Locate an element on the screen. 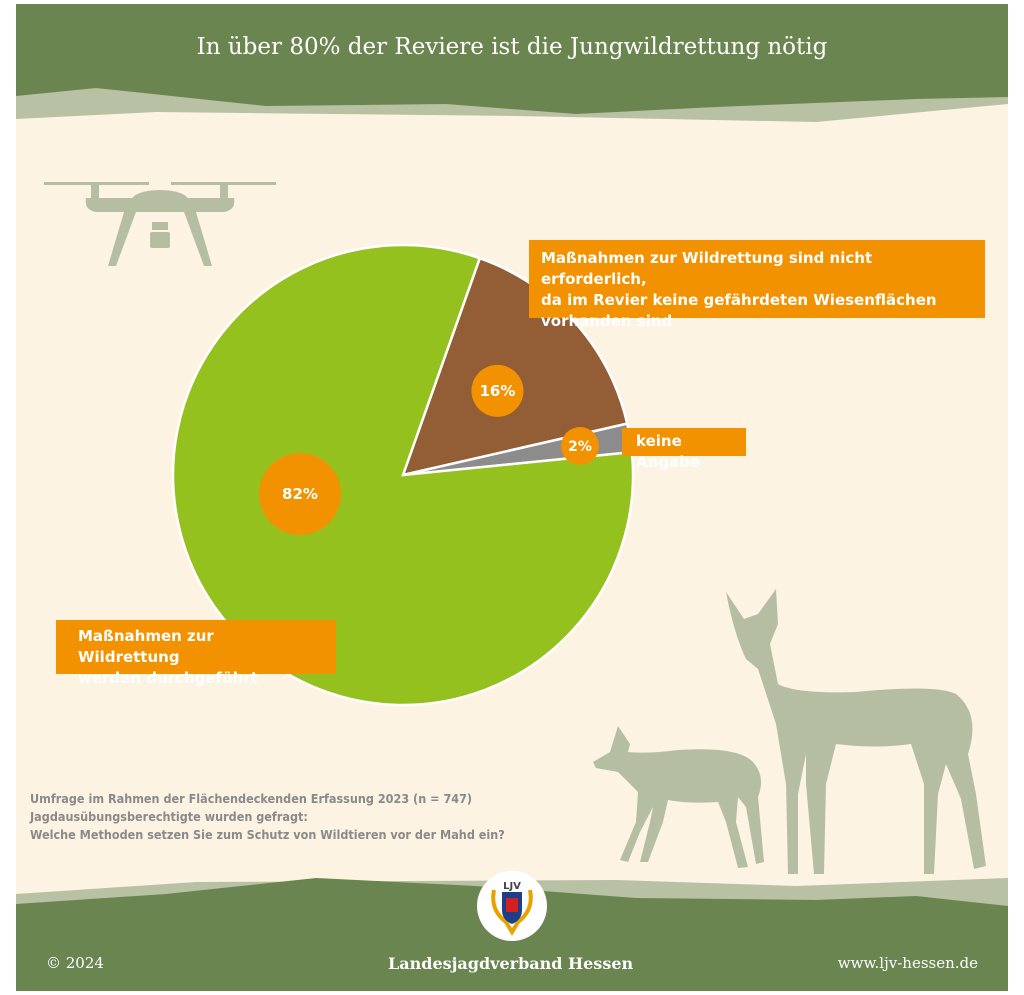 This screenshot has width=1024, height=995. survey-line: Jagdausübungsberechtigte wurden gefragt: is located at coordinates (169, 816).